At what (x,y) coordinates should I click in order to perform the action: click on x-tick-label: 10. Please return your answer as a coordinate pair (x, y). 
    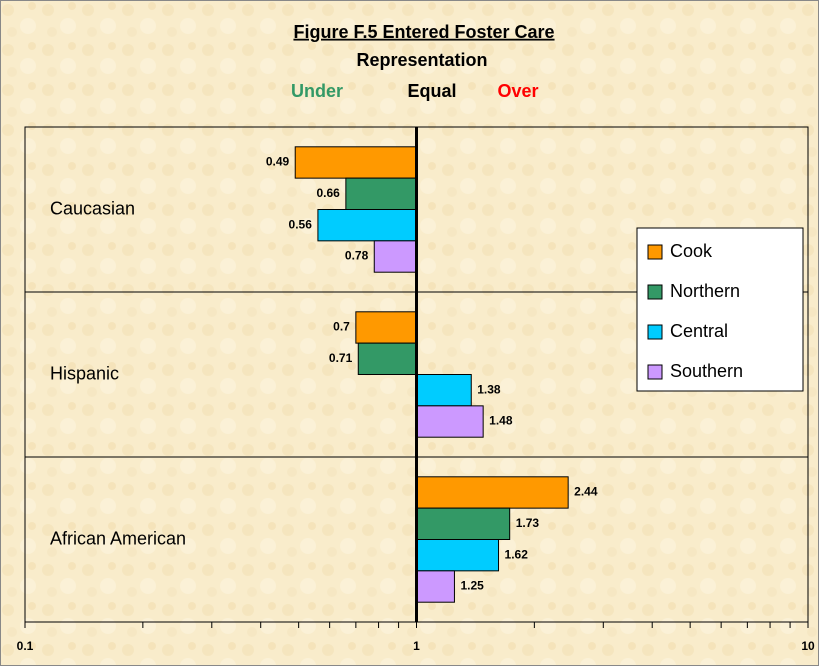
    Looking at the image, I should click on (808, 646).